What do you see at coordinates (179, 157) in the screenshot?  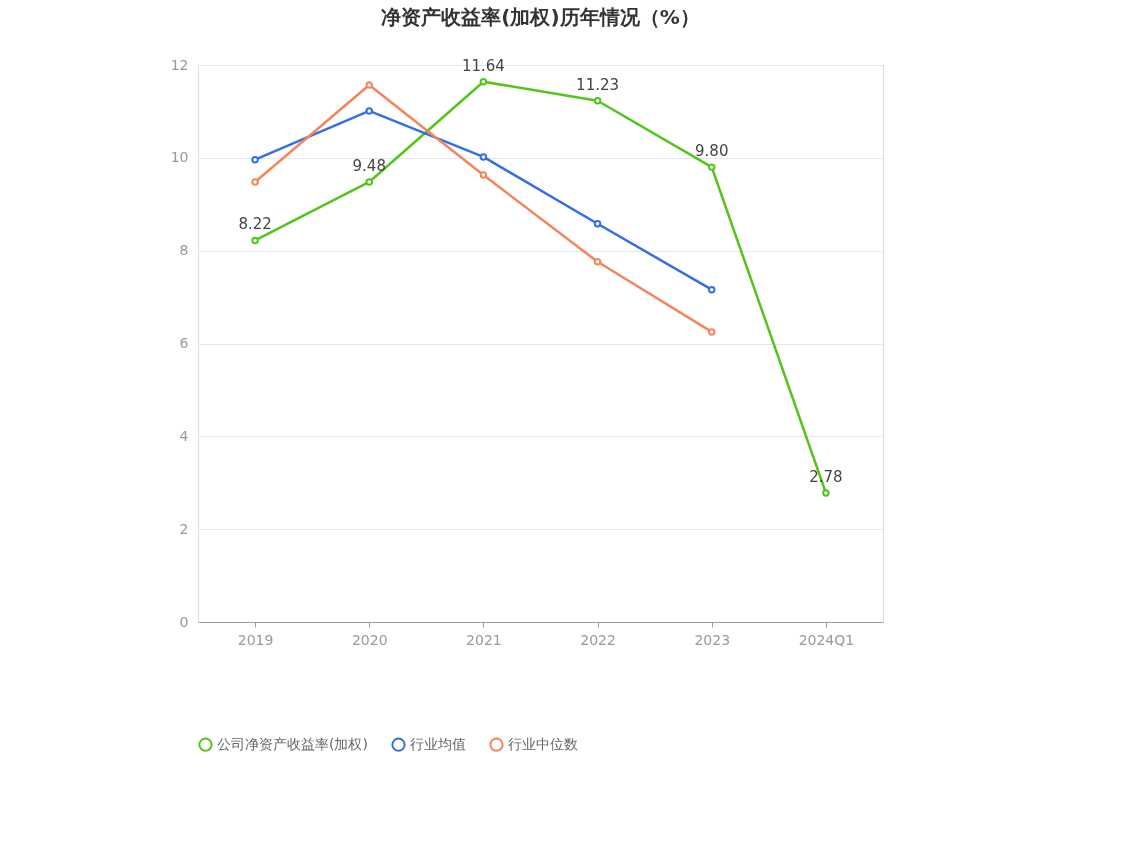 I see `y-tick-label: 10` at bounding box center [179, 157].